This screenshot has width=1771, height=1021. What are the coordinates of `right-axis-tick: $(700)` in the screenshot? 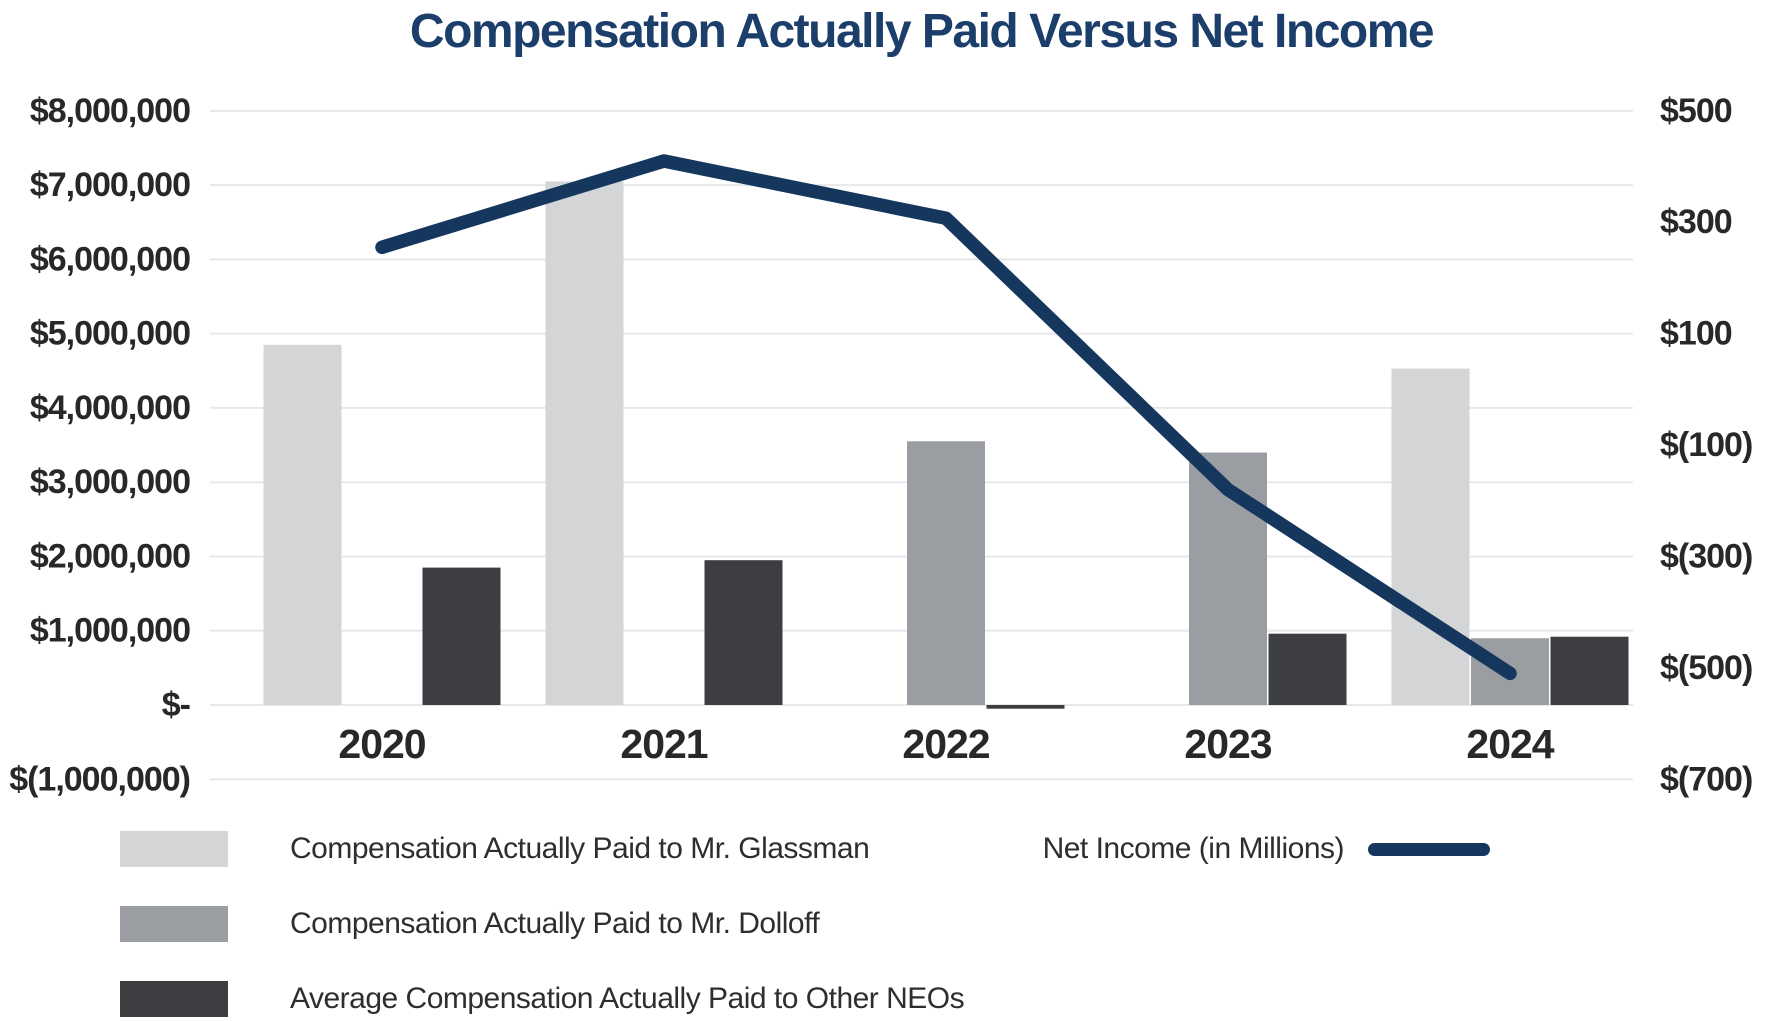 It's located at (1706, 779).